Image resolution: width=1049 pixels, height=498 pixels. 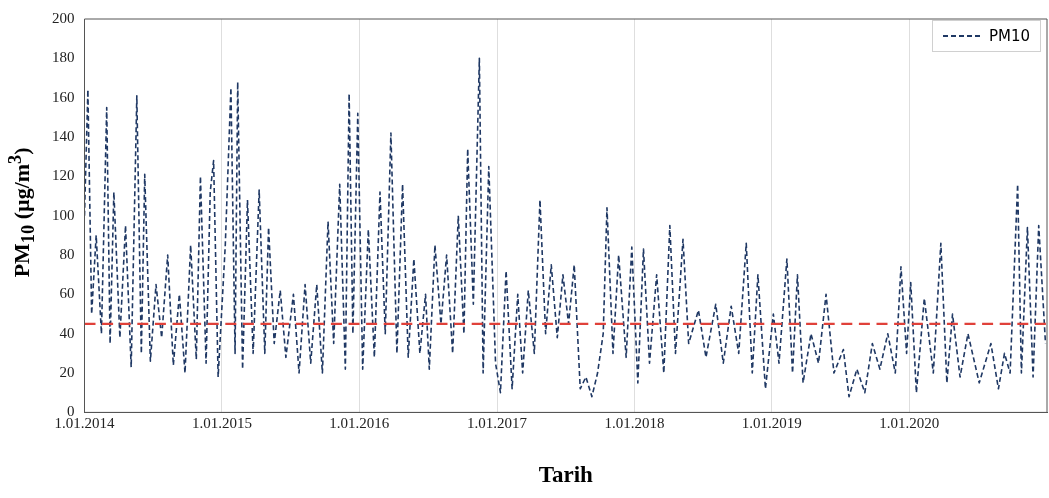 I want to click on x-tick-label: 1.01.2020, so click(x=909, y=423).